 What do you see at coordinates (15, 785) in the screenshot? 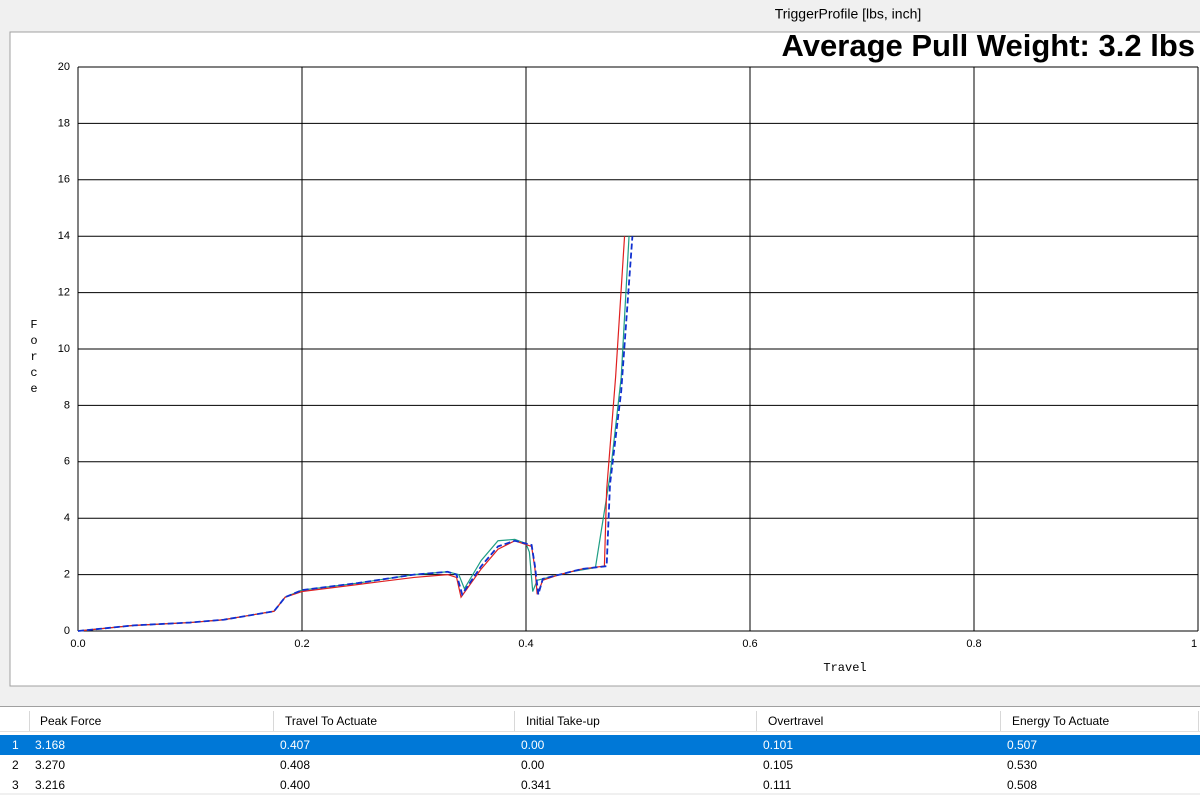
I see `row-index: 3` at bounding box center [15, 785].